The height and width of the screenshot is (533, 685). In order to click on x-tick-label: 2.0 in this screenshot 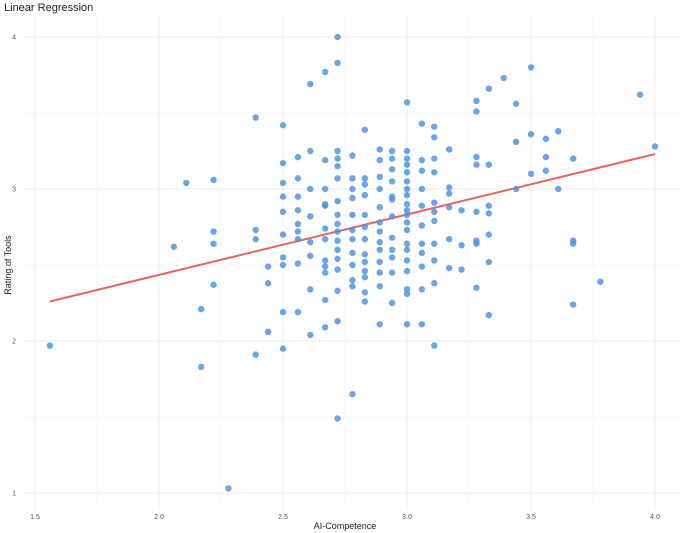, I will do `click(159, 517)`.